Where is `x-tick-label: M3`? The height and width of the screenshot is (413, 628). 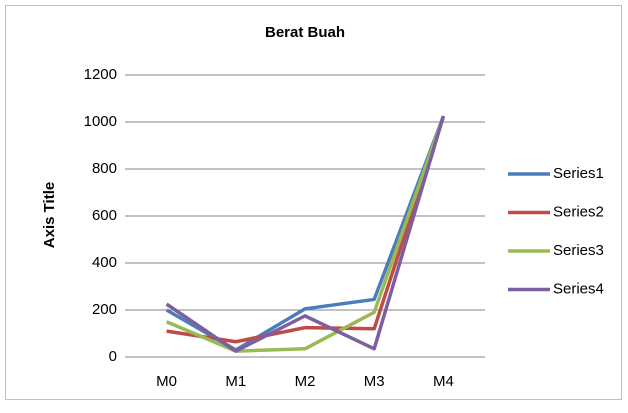 x-tick-label: M3 is located at coordinates (374, 381).